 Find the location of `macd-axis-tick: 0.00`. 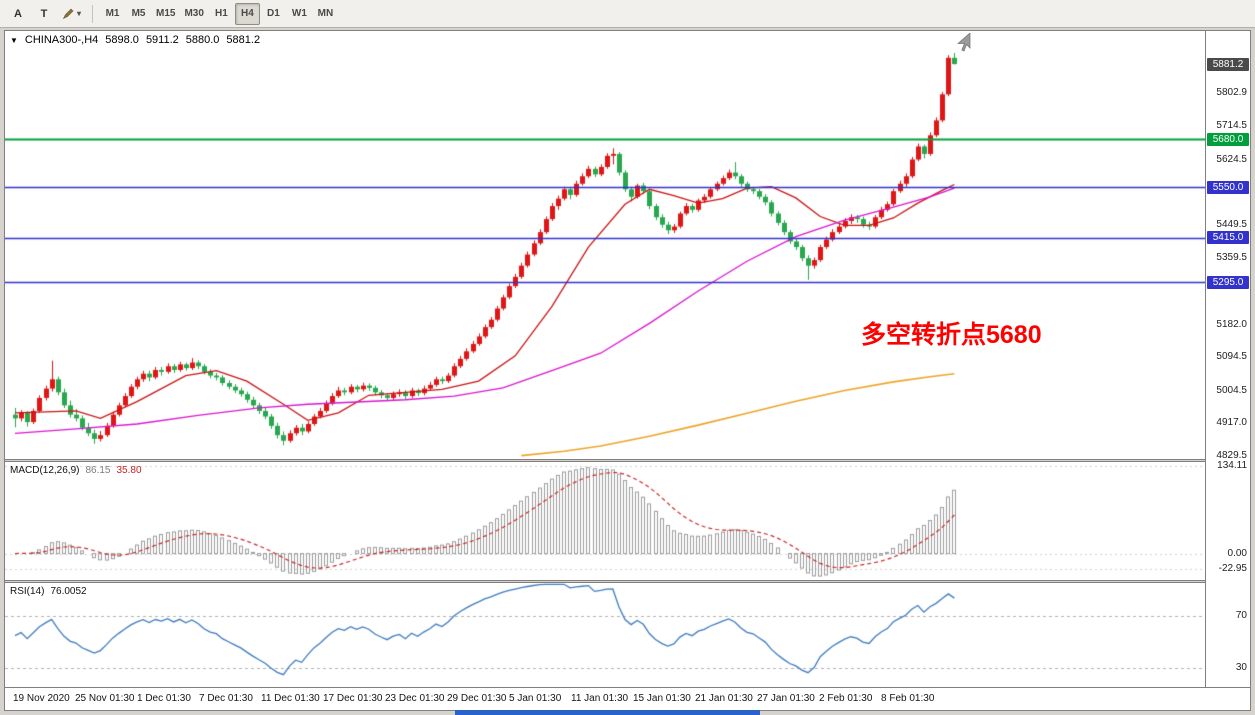

macd-axis-tick: 0.00 is located at coordinates (1237, 553).